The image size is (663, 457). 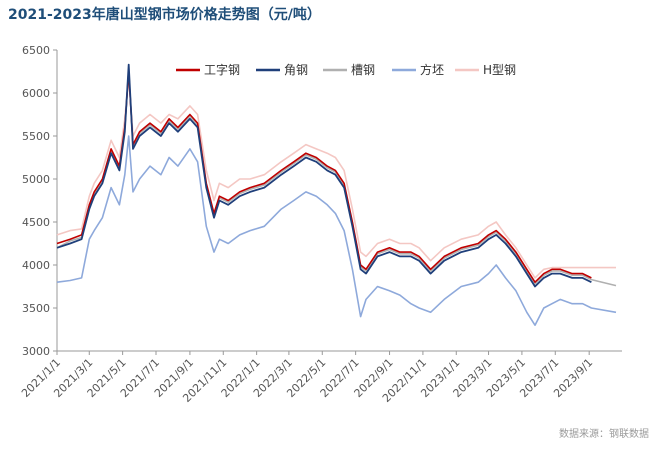 I want to click on y-tick-label: 4000, so click(x=36, y=265).